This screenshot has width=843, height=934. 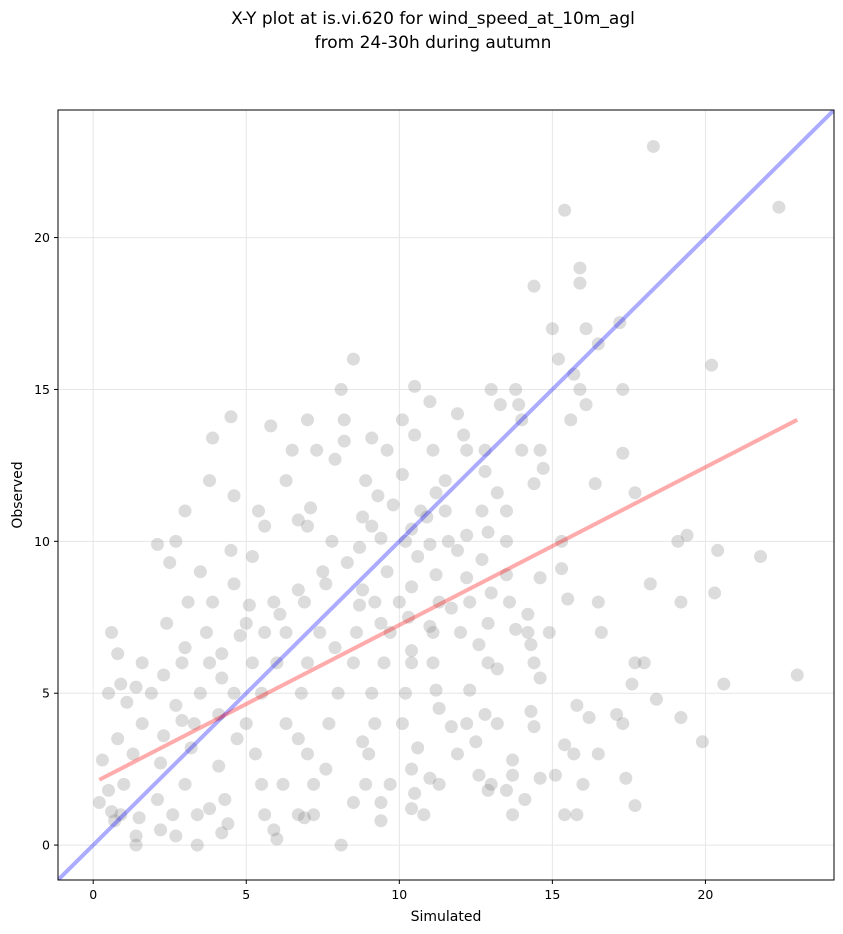 What do you see at coordinates (705, 894) in the screenshot?
I see `x-tick-label: 20` at bounding box center [705, 894].